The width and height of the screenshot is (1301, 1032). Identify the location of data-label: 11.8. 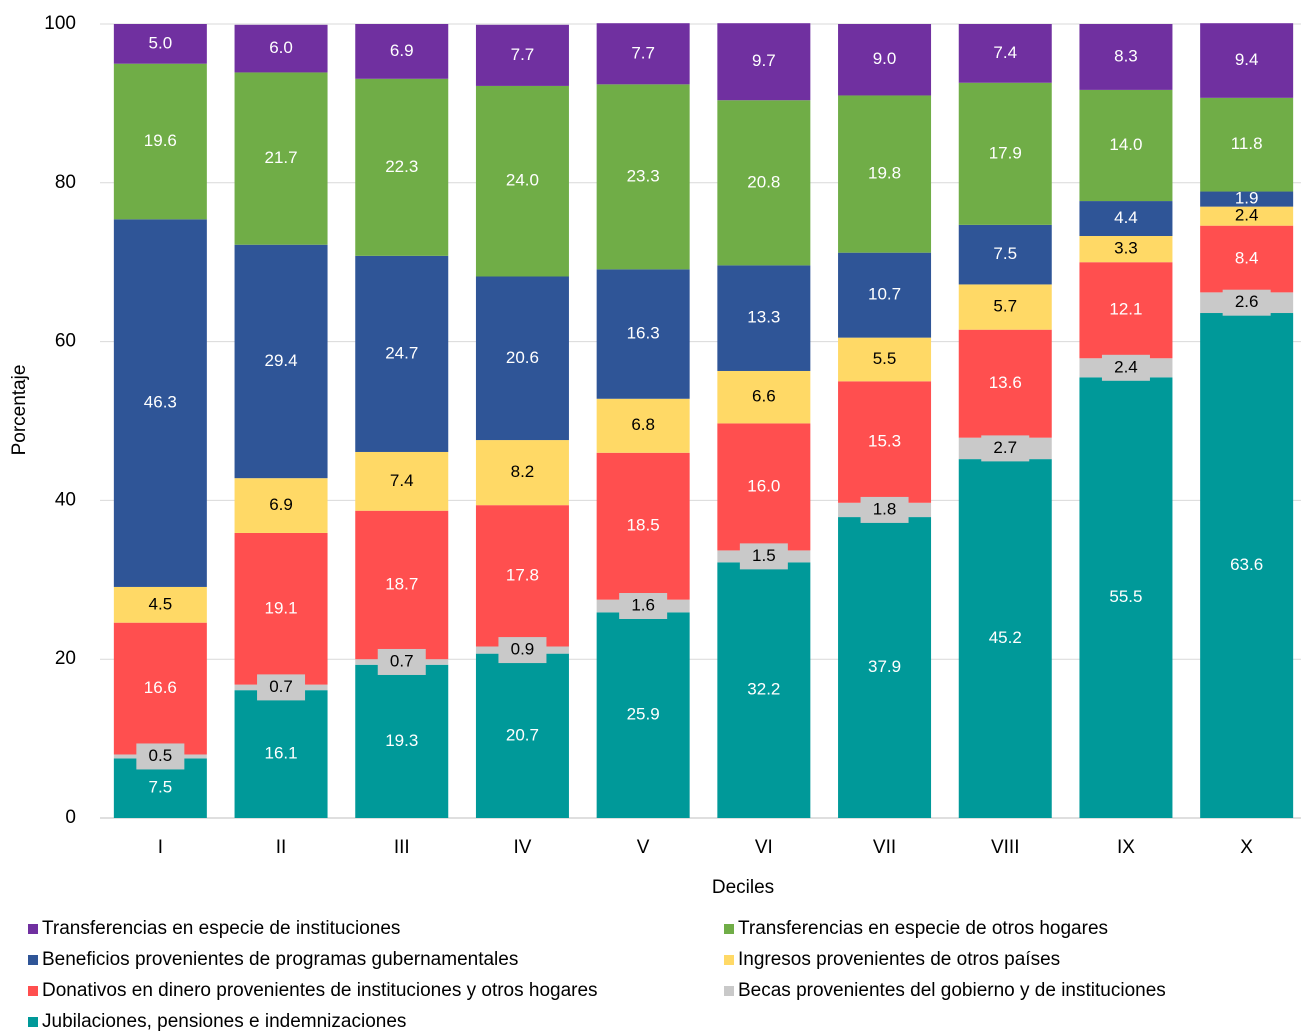
(1247, 143).